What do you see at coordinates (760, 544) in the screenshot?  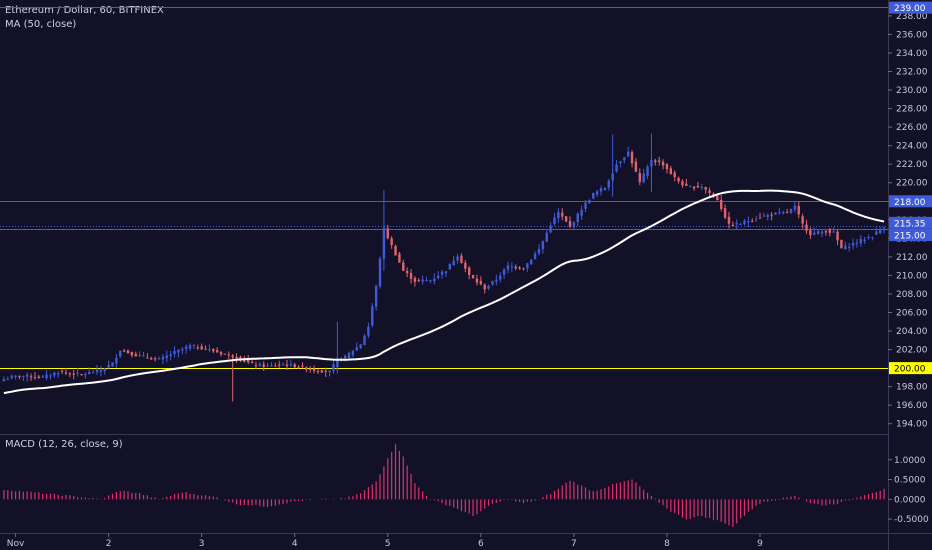 I see `x-tick-label: 9` at bounding box center [760, 544].